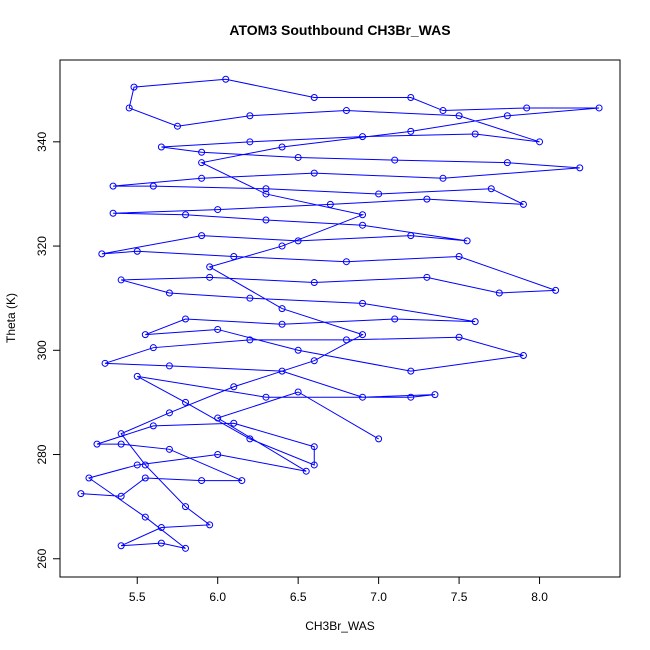 This screenshot has height=650, width=650. I want to click on x-tick-label: 6.0, so click(217, 597).